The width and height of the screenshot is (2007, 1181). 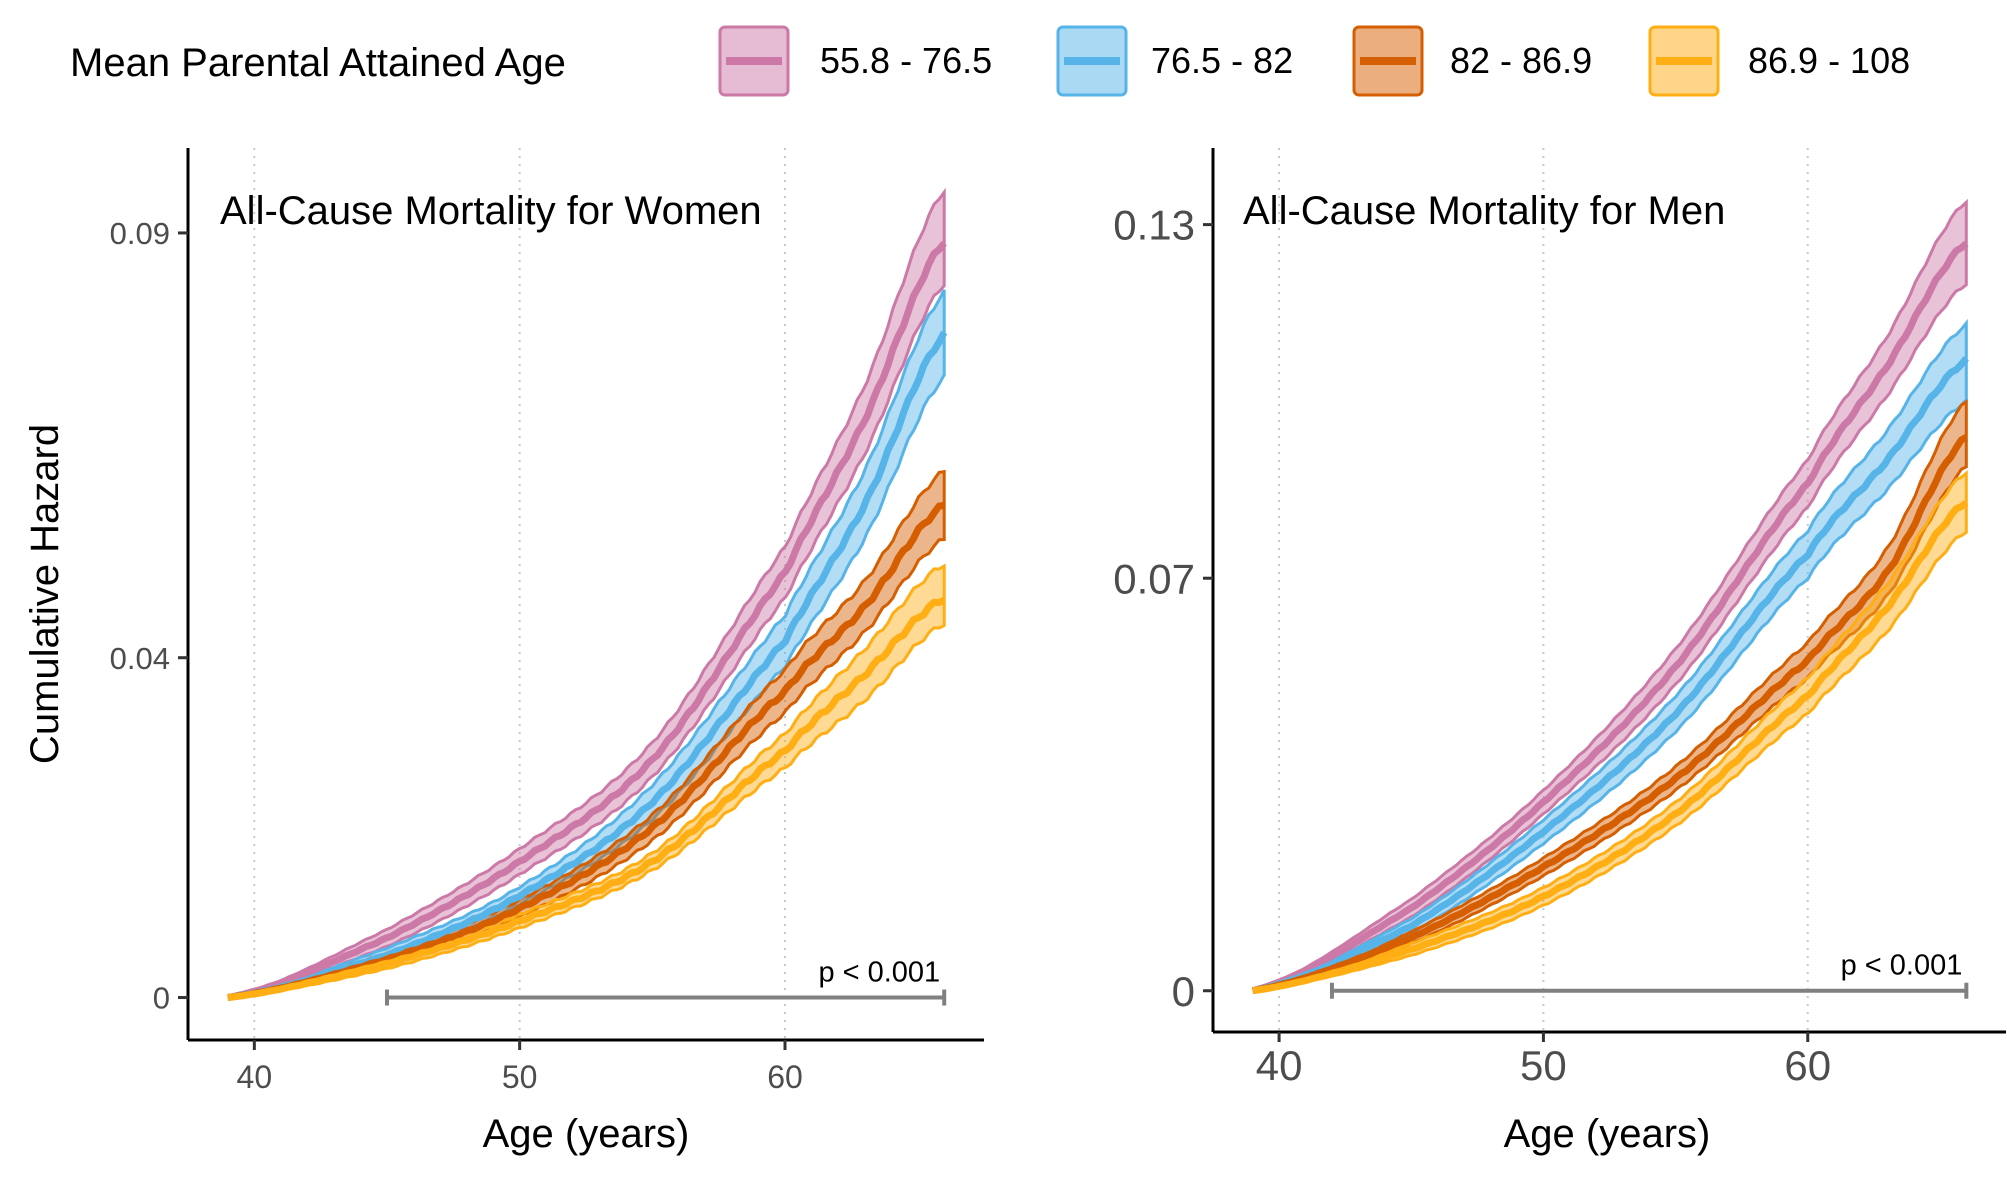 What do you see at coordinates (45, 594) in the screenshot?
I see `y-axis-title: Cumulative Hazard` at bounding box center [45, 594].